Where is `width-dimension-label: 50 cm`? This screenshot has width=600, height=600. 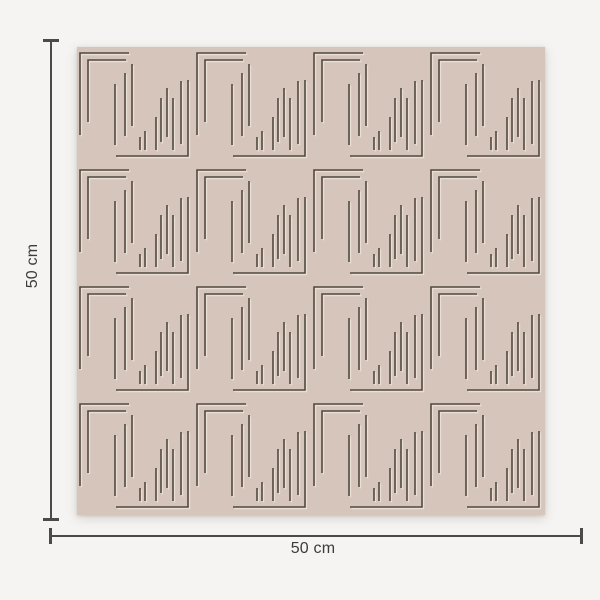
width-dimension-label: 50 cm is located at coordinates (313, 548).